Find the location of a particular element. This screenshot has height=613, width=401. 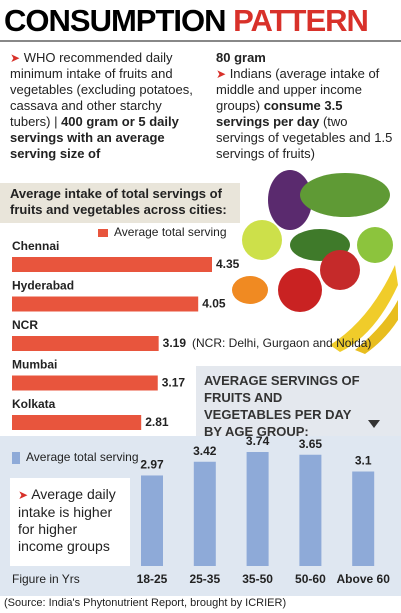

pepper is located at coordinates (300, 290).